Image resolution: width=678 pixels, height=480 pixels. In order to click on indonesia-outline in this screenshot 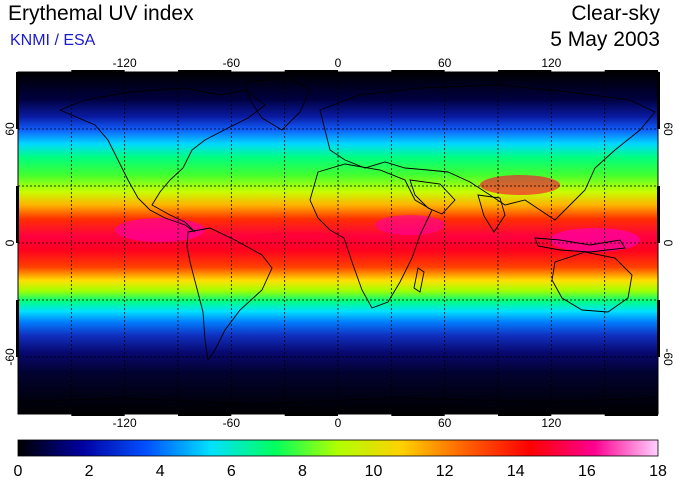, I will do `click(580, 245)`.